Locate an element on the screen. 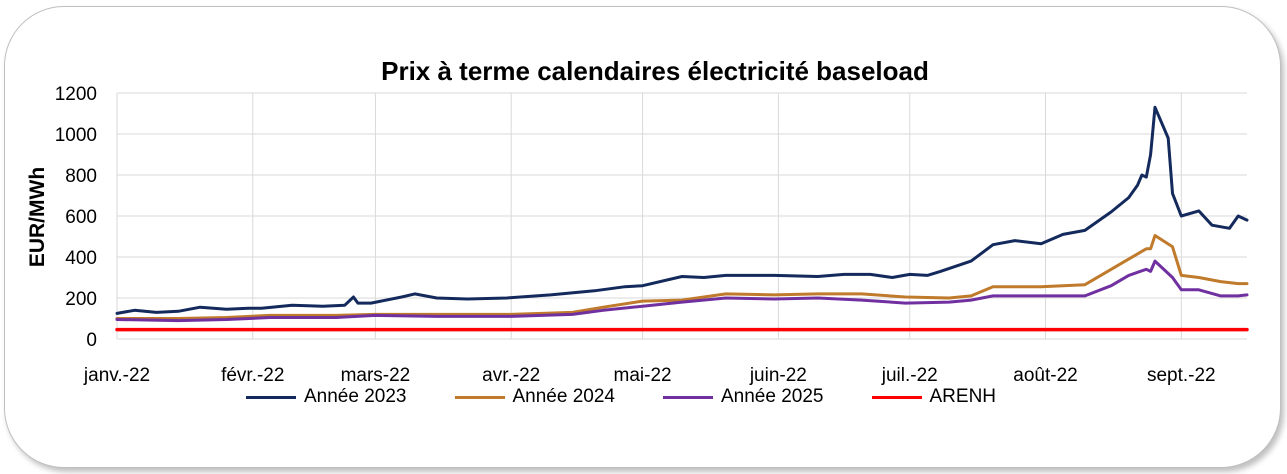  y-tick-label: 1000 is located at coordinates (76, 135).